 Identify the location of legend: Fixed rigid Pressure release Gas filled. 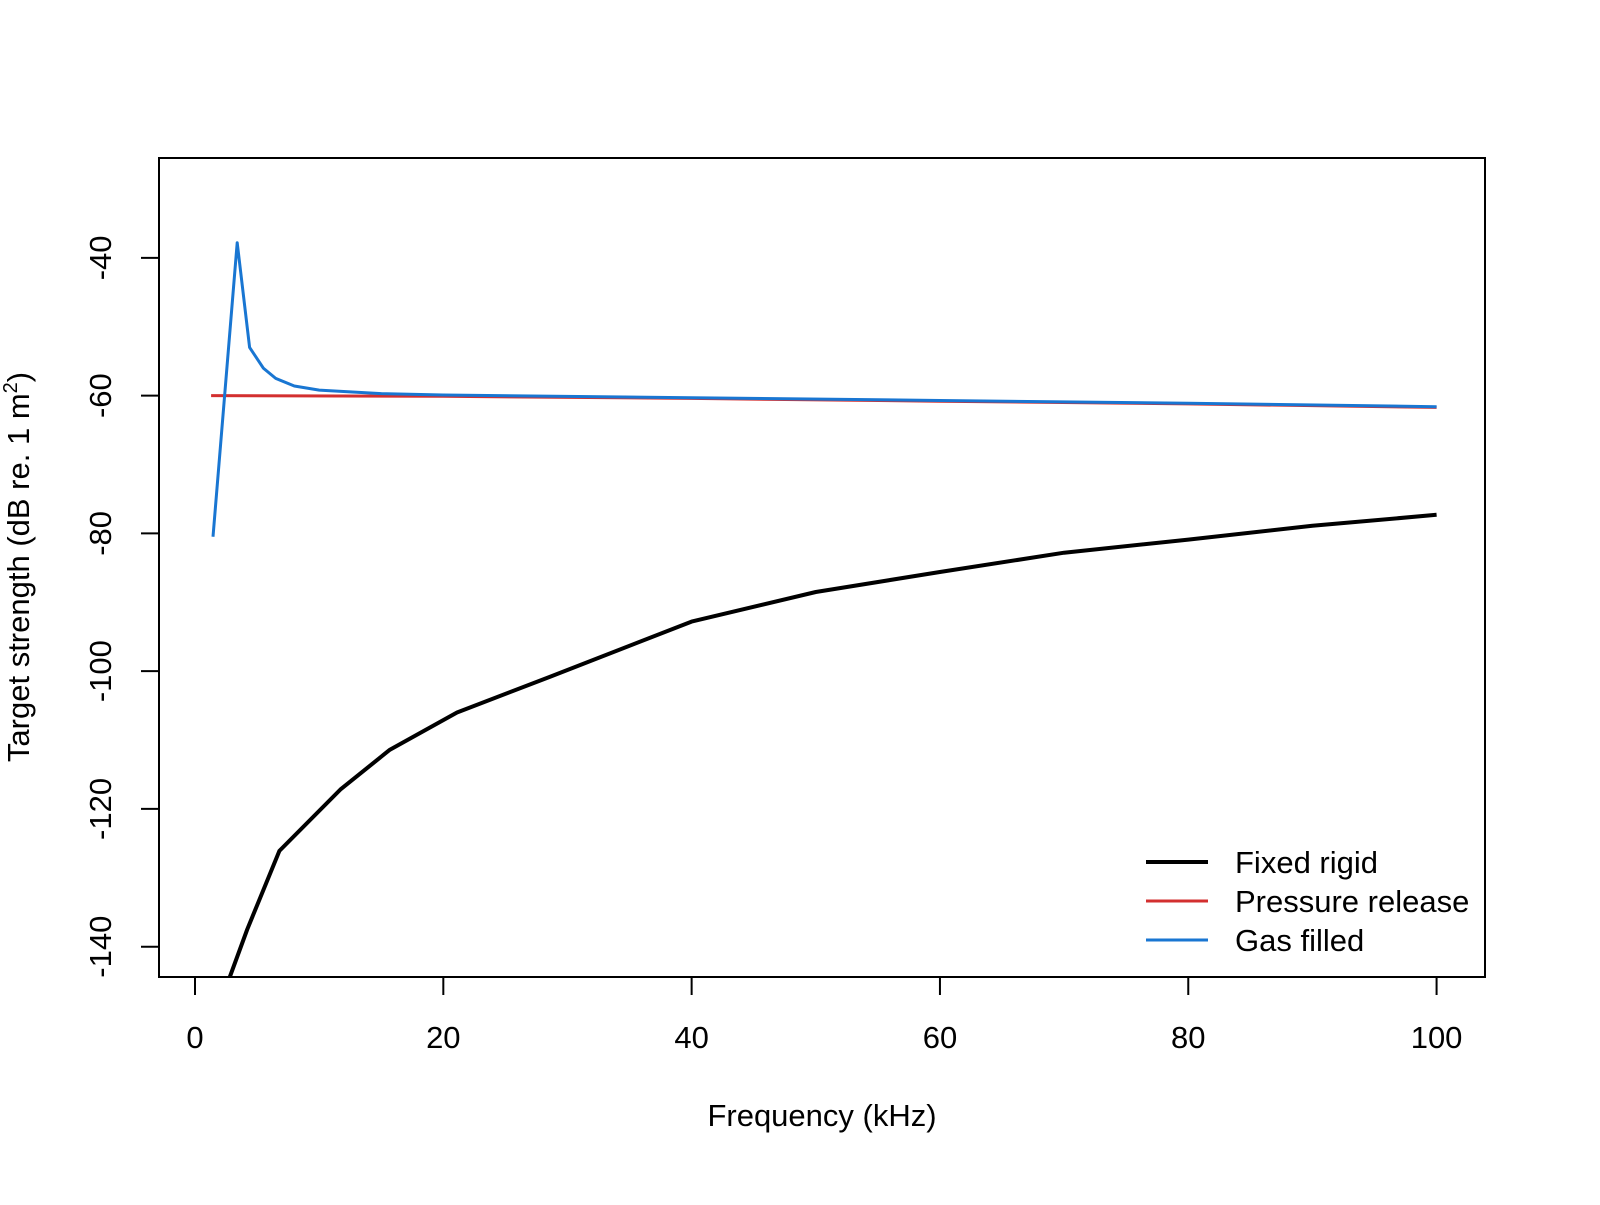
(1307, 901).